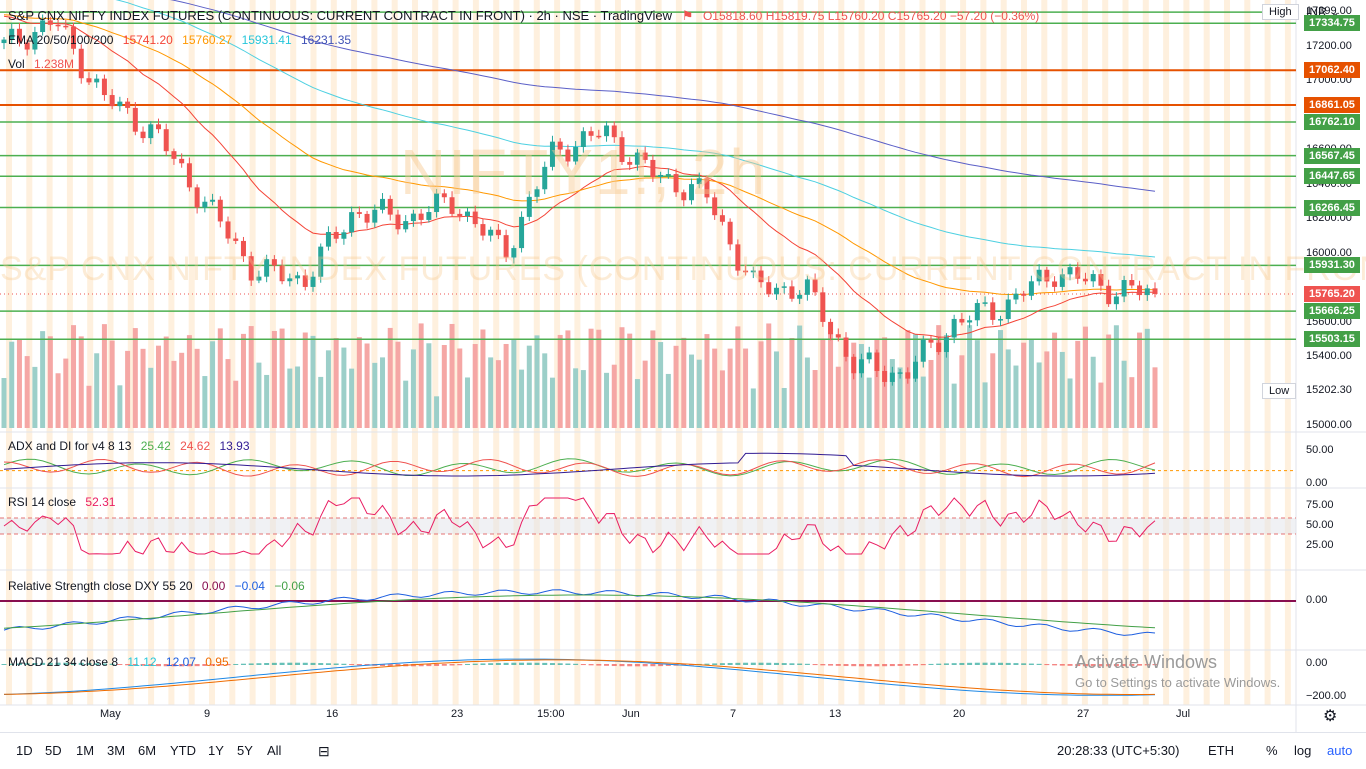 The width and height of the screenshot is (1366, 769). What do you see at coordinates (1178, 682) in the screenshot?
I see `activate-line2: Go to Settings to activate Windows.` at bounding box center [1178, 682].